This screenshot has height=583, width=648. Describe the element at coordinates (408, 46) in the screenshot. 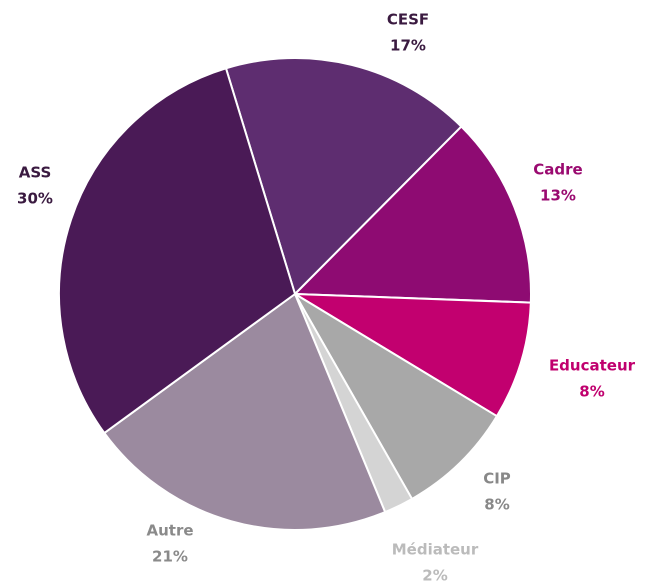

I see `slice-value-label: 17%` at that location.